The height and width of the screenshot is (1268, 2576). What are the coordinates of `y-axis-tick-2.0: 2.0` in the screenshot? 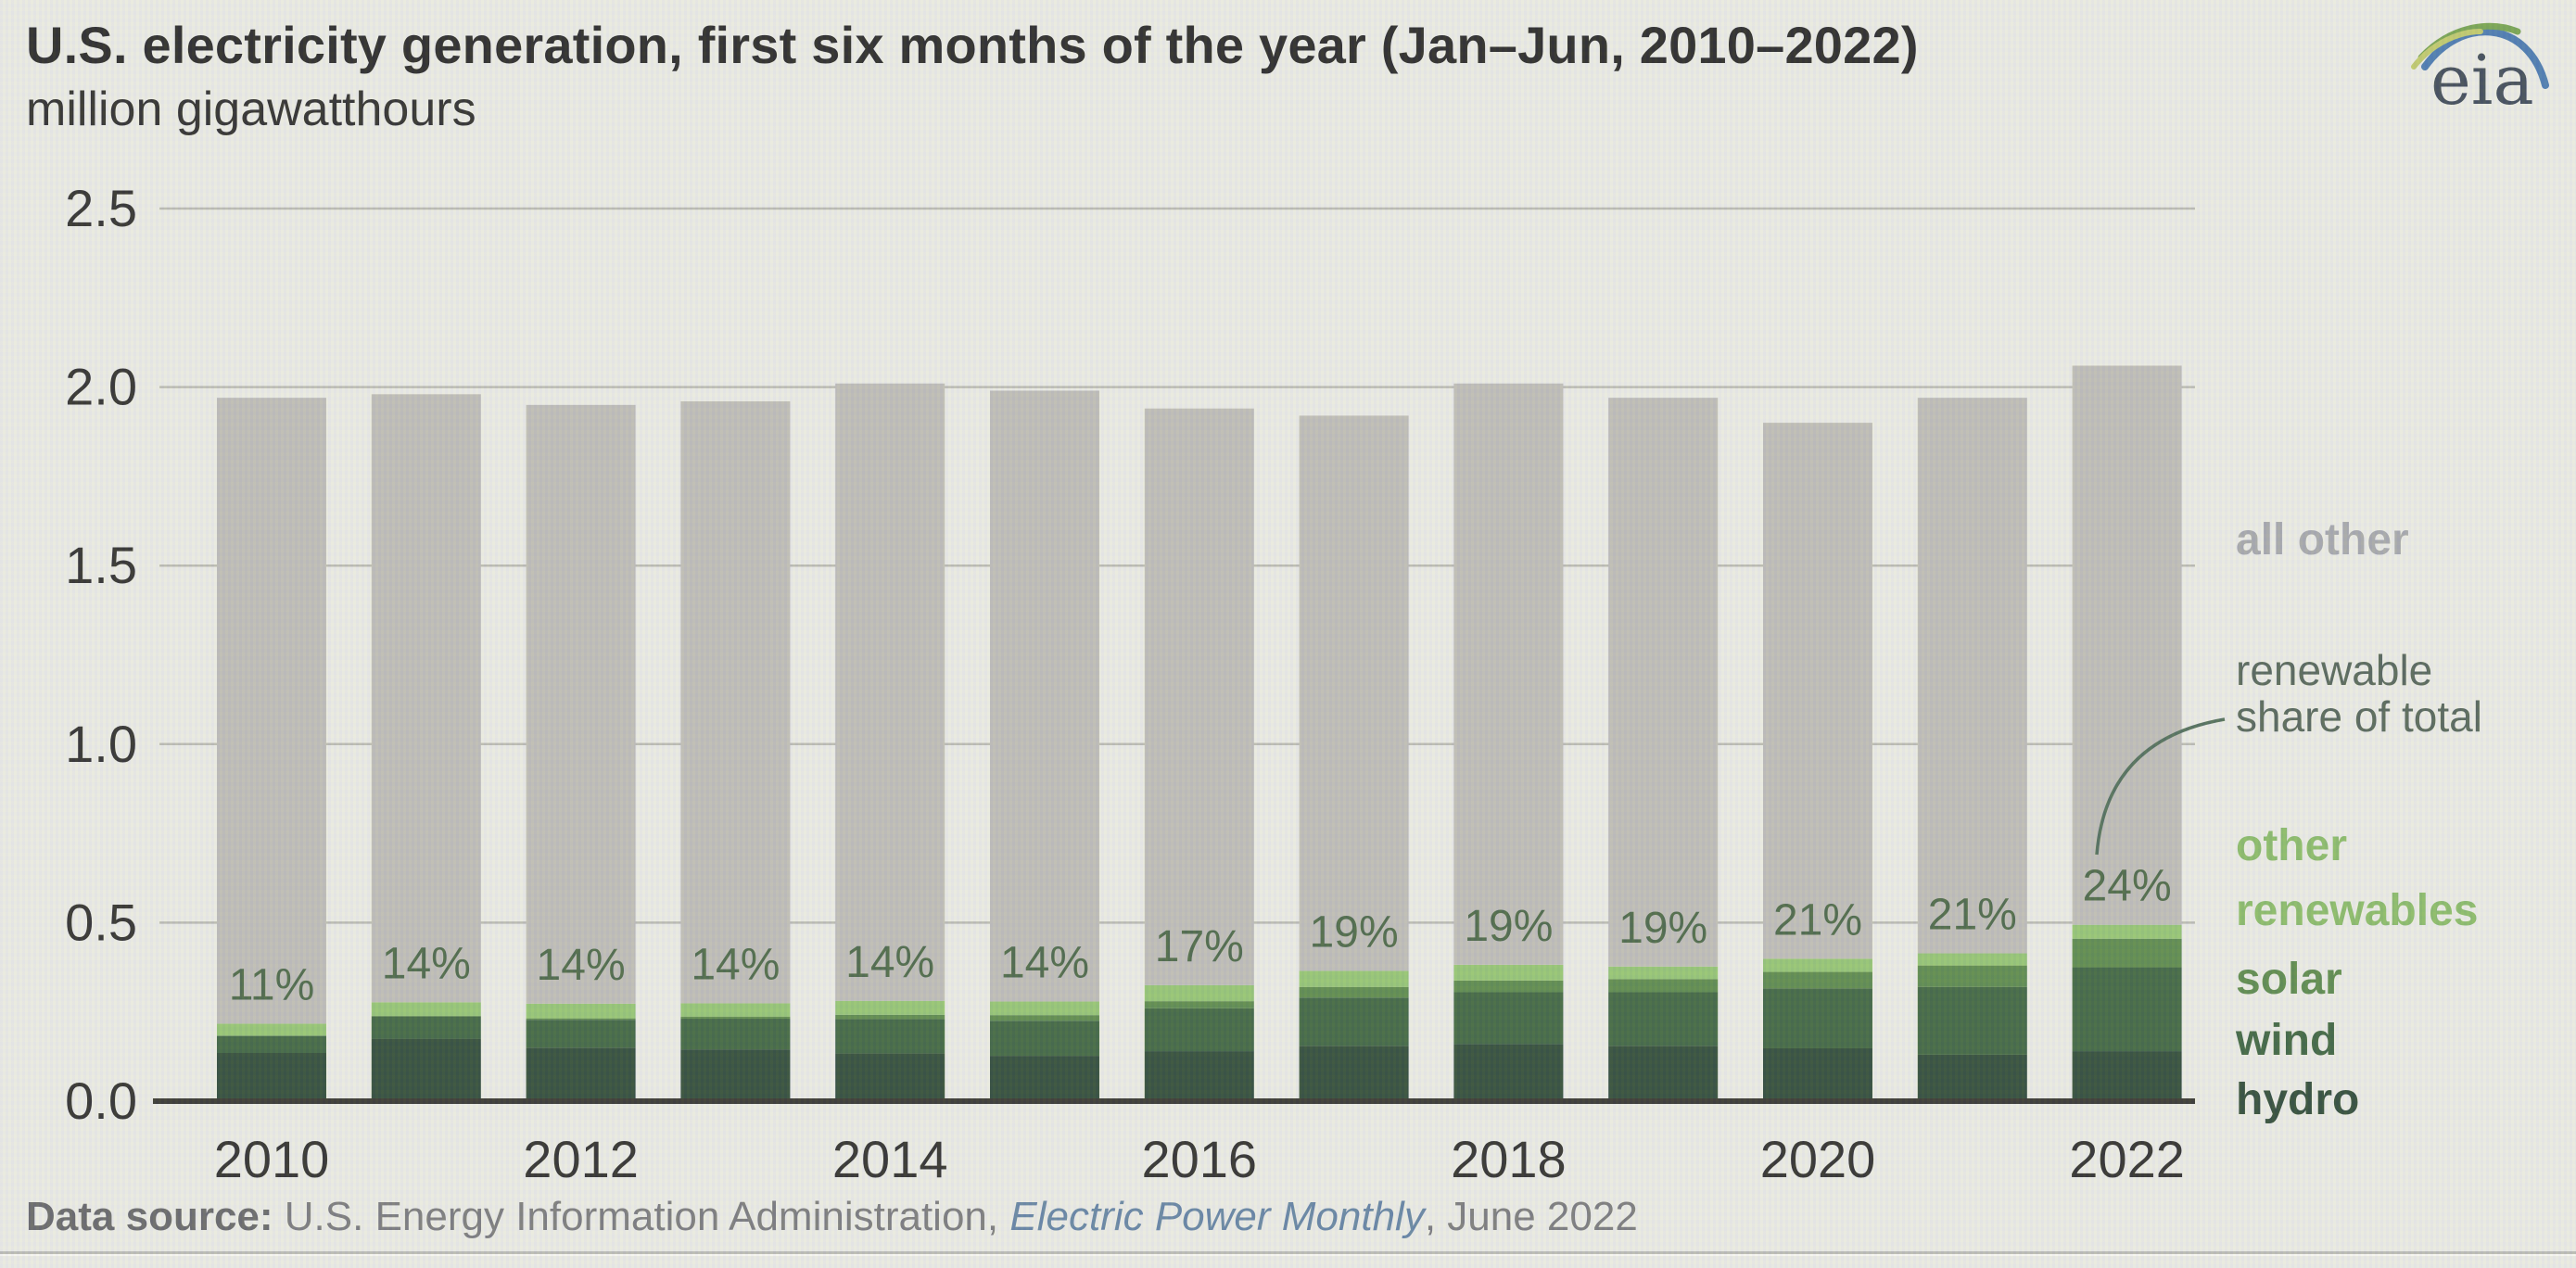 It's located at (101, 387).